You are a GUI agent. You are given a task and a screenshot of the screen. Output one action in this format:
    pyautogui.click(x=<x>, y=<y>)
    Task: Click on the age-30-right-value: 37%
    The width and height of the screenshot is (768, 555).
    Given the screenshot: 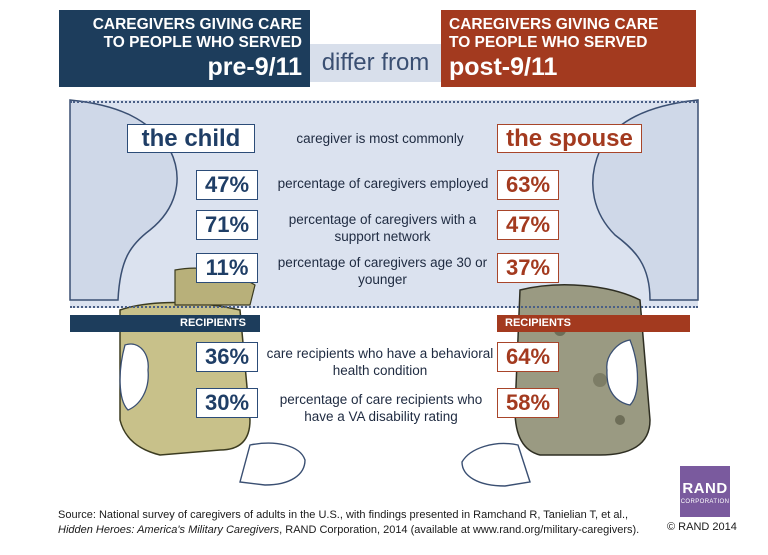 What is the action you would take?
    pyautogui.click(x=528, y=268)
    